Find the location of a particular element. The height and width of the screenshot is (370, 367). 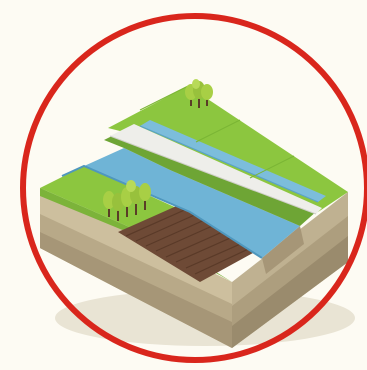

tree-cluster-front is located at coordinates (127, 200).